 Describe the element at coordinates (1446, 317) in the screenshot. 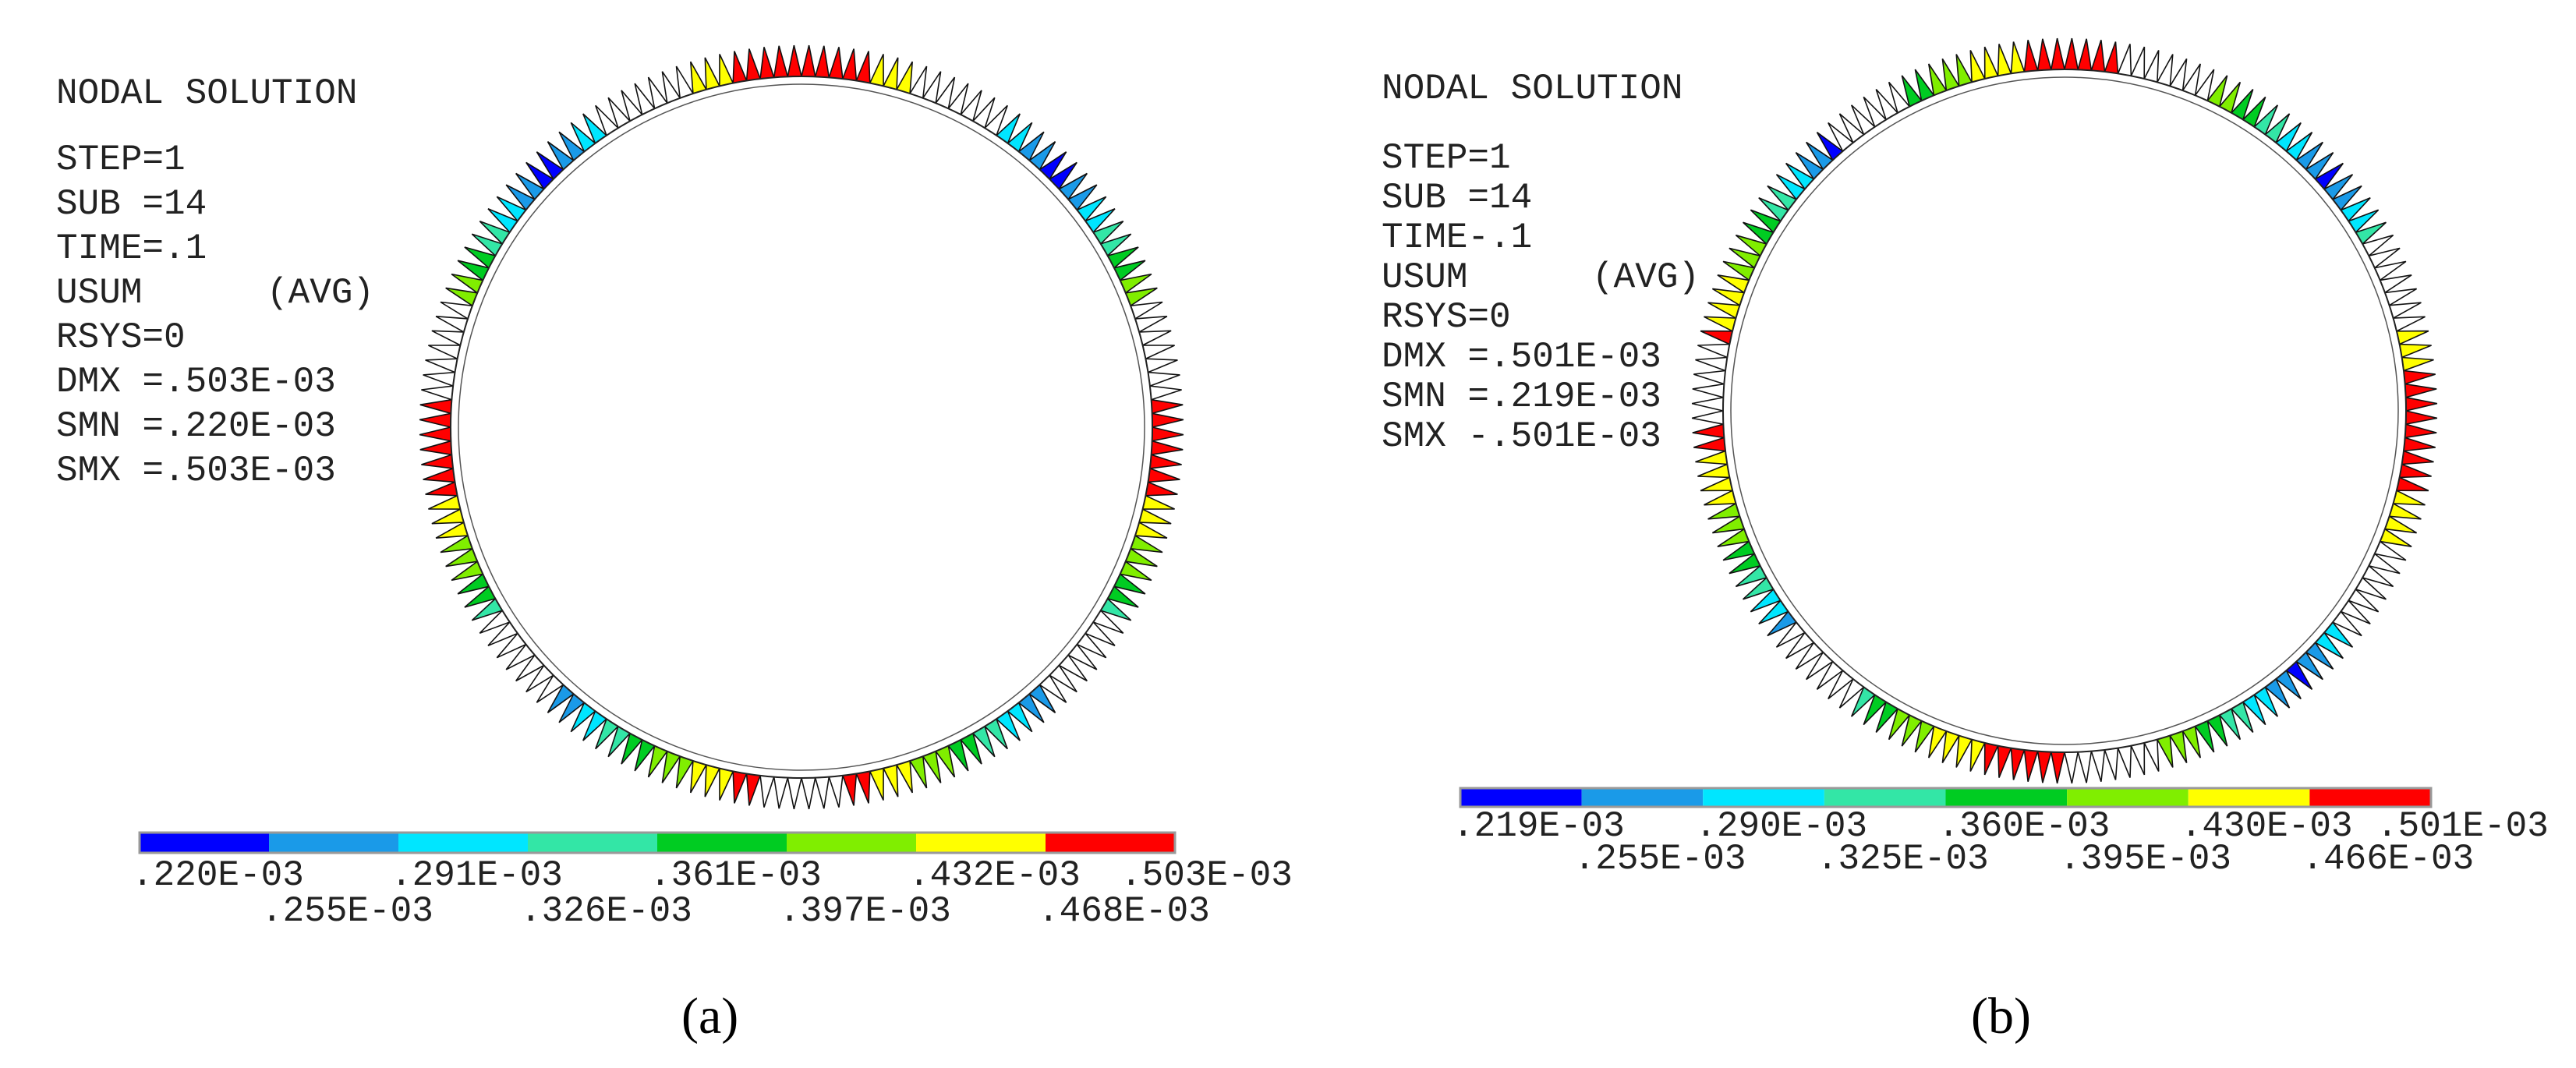

I see `info-line: RSYS=0` at that location.